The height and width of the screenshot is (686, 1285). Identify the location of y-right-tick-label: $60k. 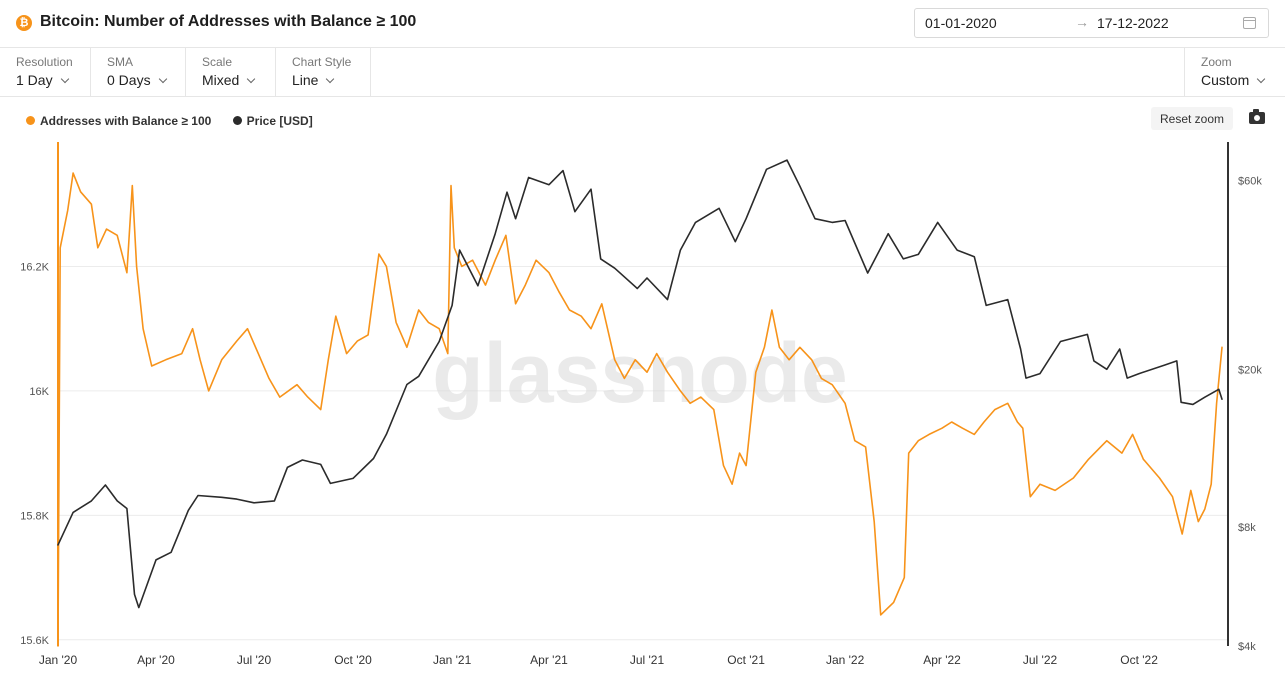
(1250, 181).